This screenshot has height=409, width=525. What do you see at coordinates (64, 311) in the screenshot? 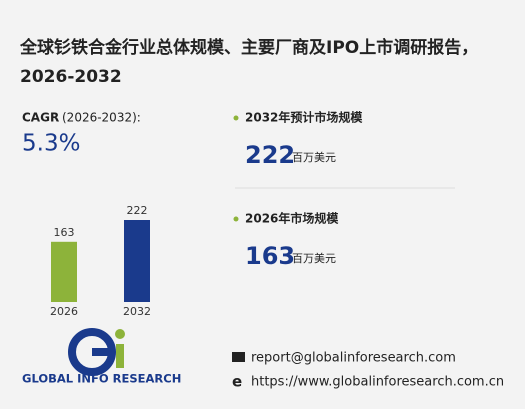
I see `x-tick-label: 2026` at bounding box center [64, 311].